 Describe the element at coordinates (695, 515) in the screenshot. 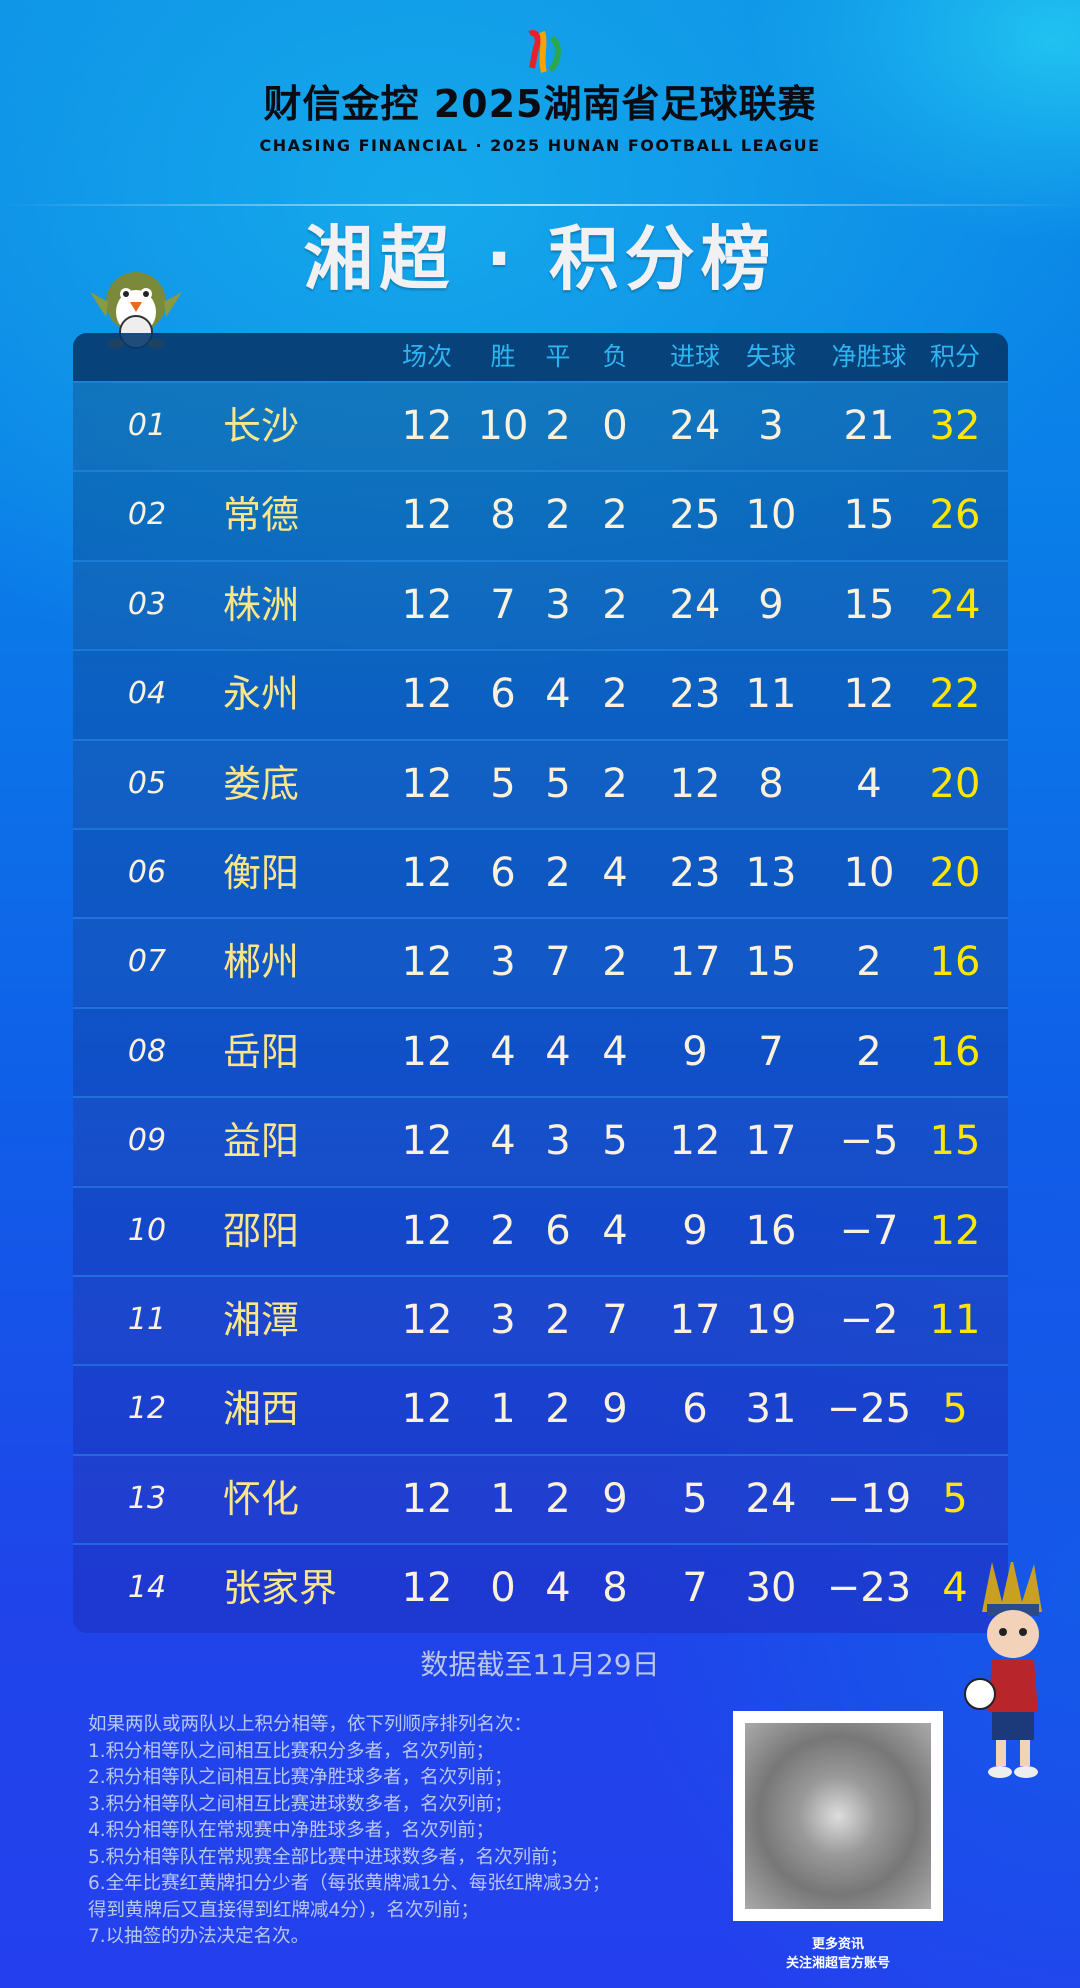

I see `goals-for-cell: 25` at that location.